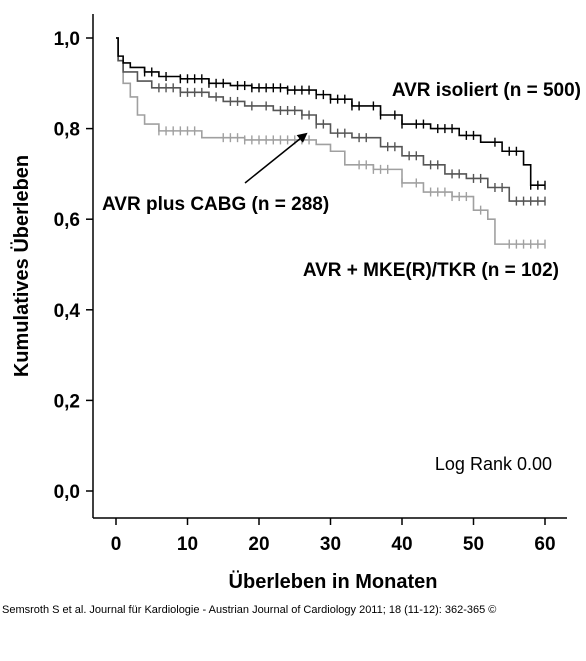 The width and height of the screenshot is (586, 661). I want to click on x-tick-label: 10, so click(187, 544).